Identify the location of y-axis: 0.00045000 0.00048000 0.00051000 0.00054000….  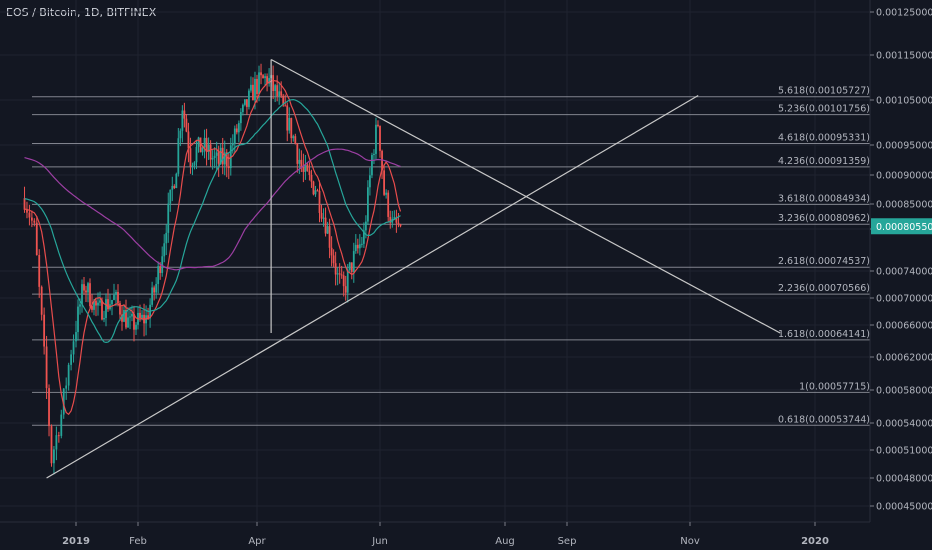
(900, 275).